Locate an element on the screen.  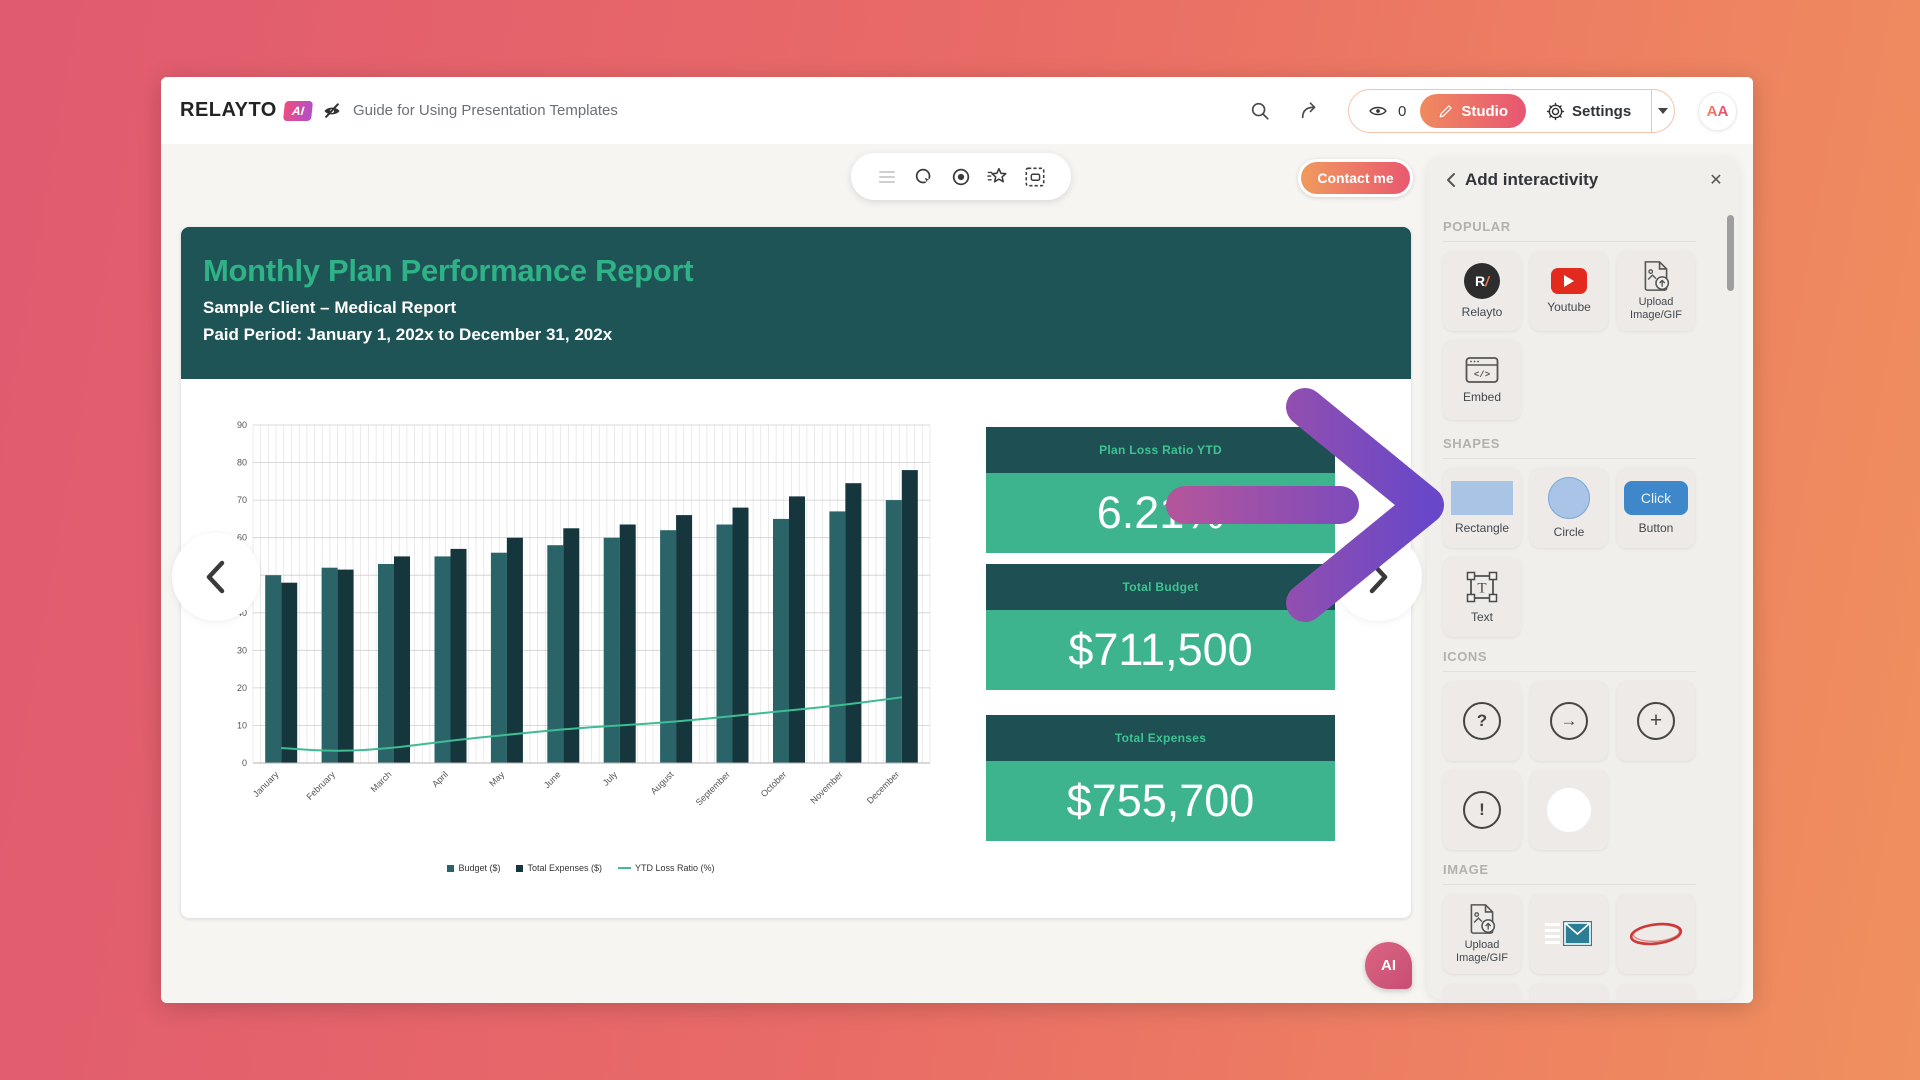
panel-header: Add interactivity ✕ is located at coordinates (1583, 180).